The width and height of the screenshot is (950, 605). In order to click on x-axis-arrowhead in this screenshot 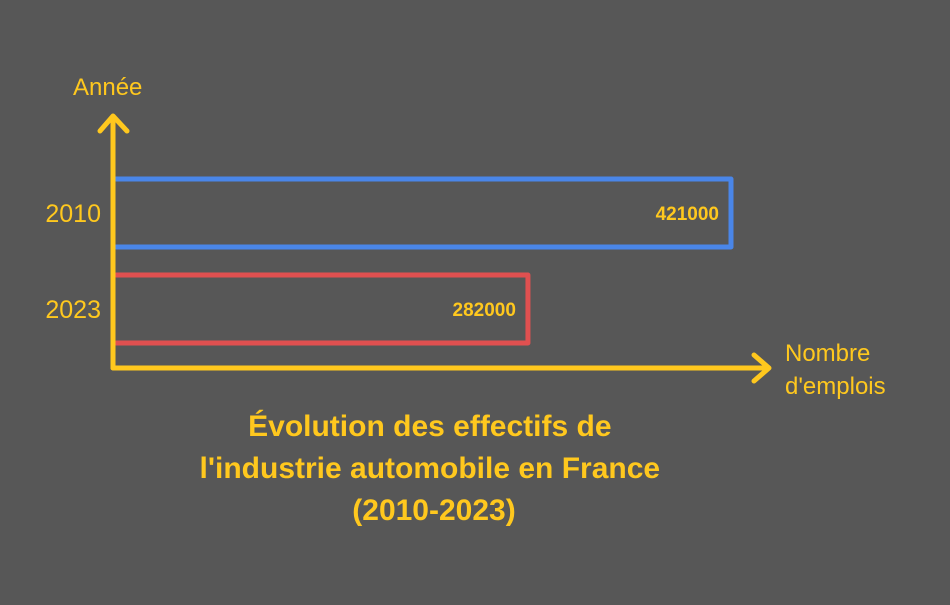, I will do `click(761, 368)`.